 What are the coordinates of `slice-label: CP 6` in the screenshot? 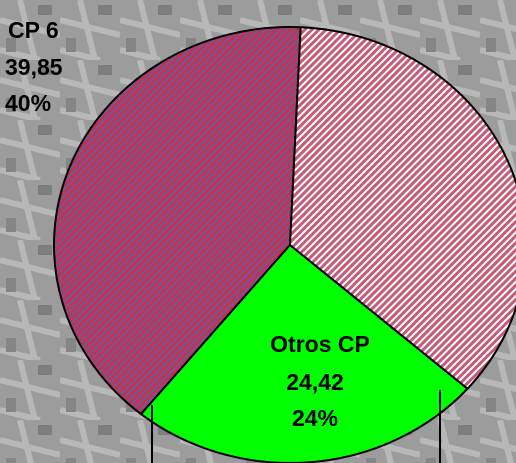 It's located at (33, 30).